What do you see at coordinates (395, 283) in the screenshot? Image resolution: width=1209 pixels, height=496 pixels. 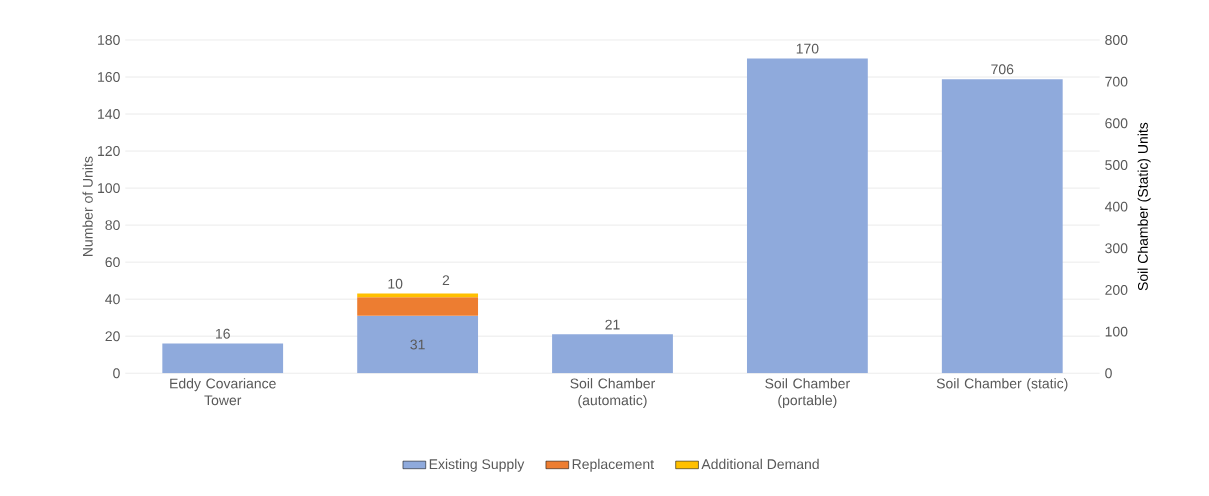 I see `data-label: 10` at bounding box center [395, 283].